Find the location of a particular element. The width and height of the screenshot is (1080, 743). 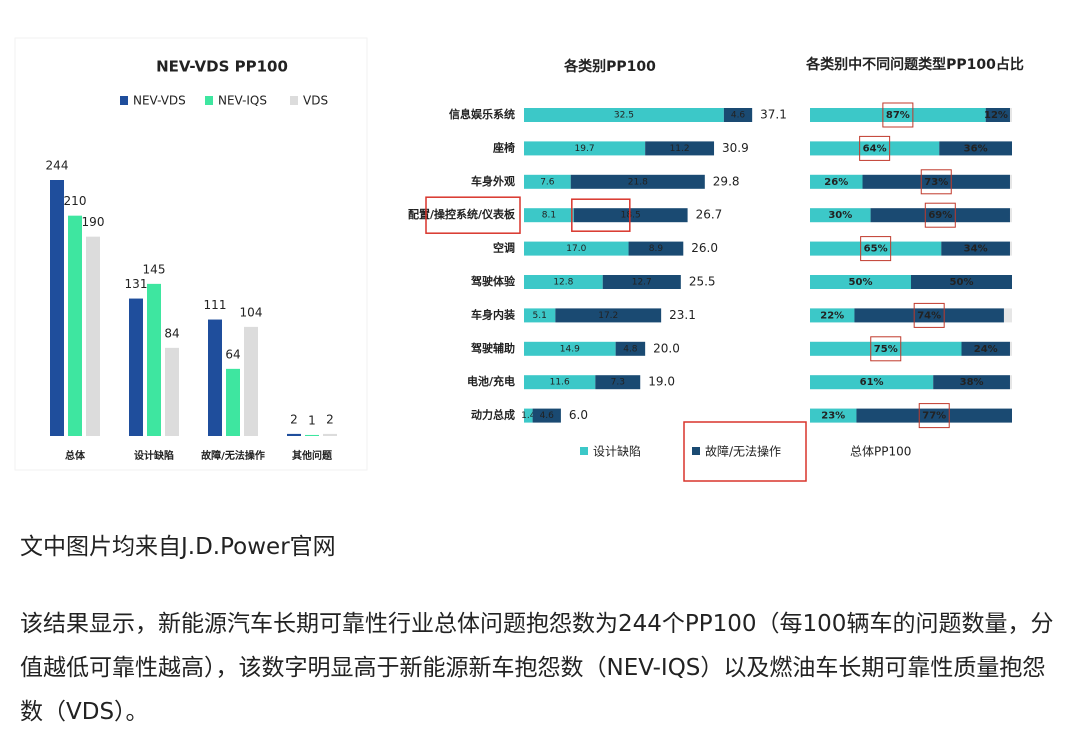

x-tick-label: 故障/无法操作 is located at coordinates (233, 455).